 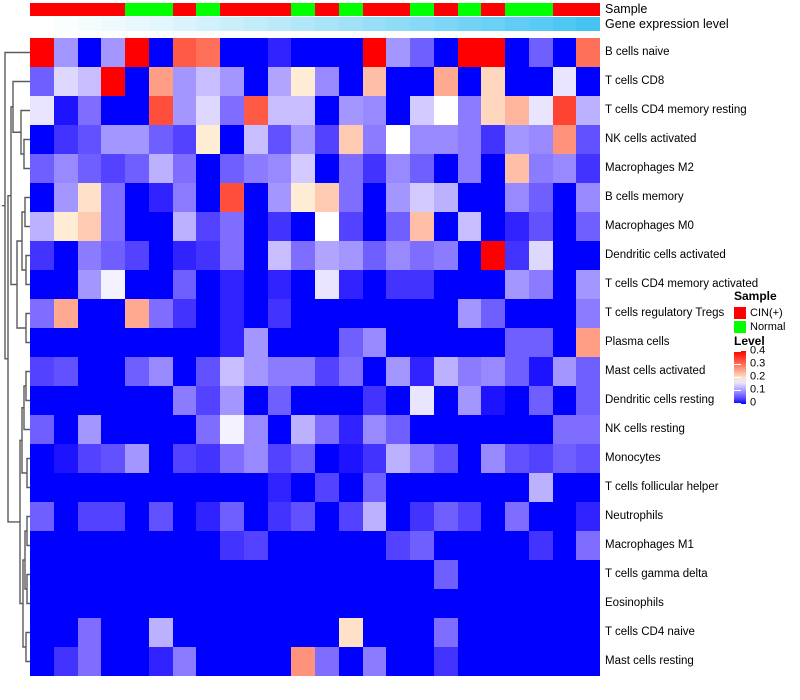 What do you see at coordinates (626, 9) in the screenshot?
I see `sample-annotation-label: Sample` at bounding box center [626, 9].